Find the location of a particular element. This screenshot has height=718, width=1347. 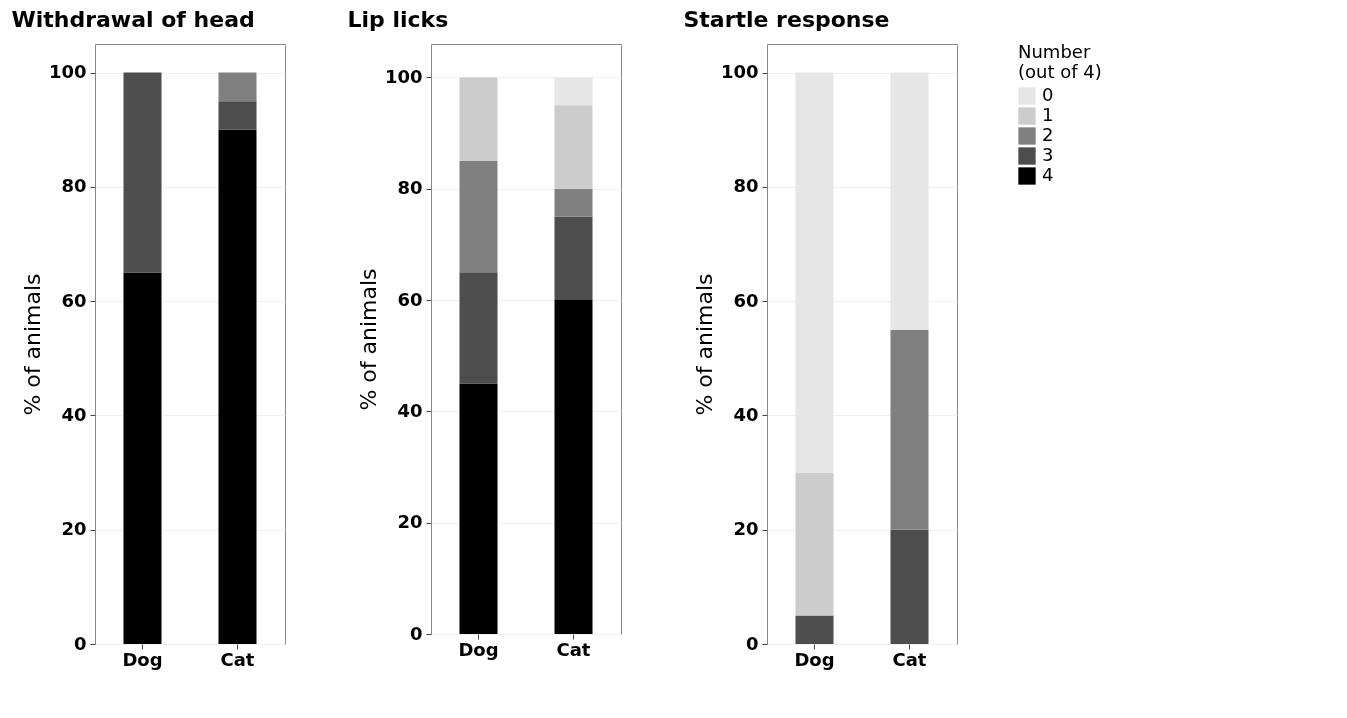

legend-label: 4 is located at coordinates (1048, 174).